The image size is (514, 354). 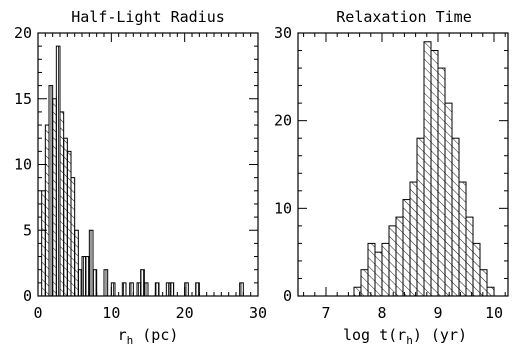 I want to click on x-axis-label: rh (pc), so click(x=148, y=336).